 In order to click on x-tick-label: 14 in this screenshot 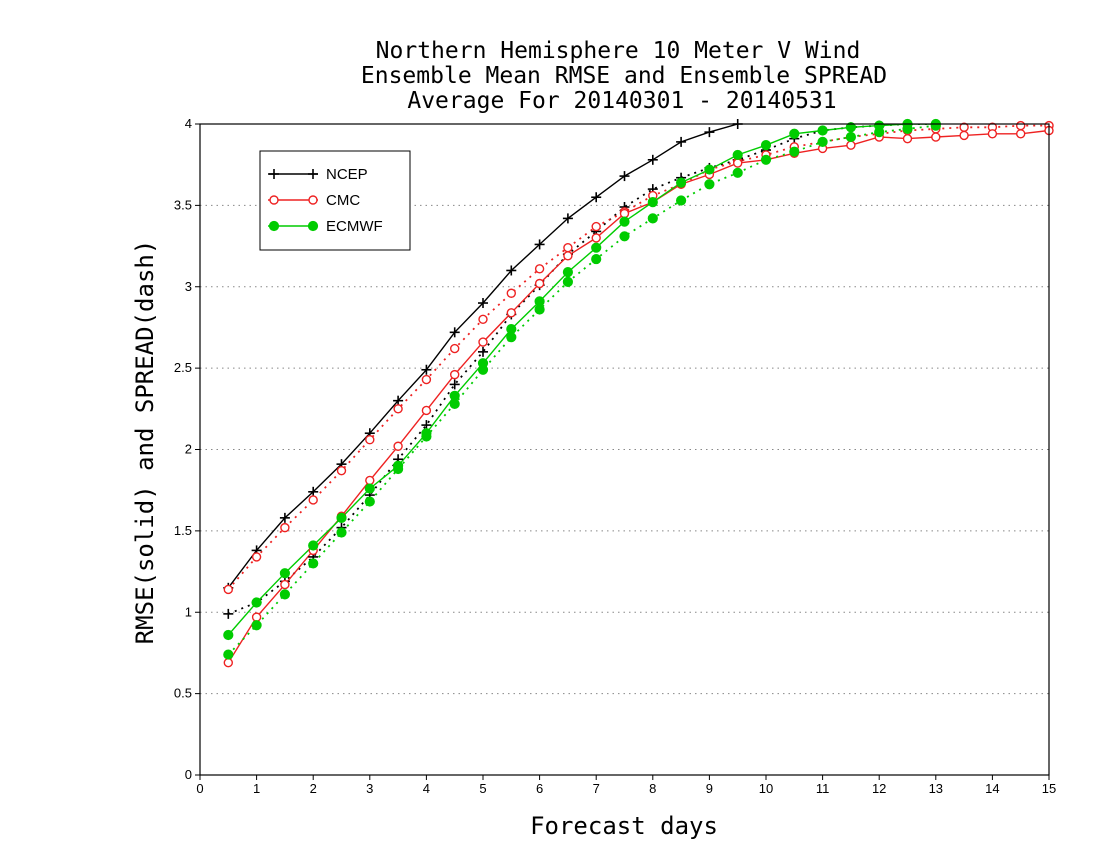, I will do `click(992, 788)`.